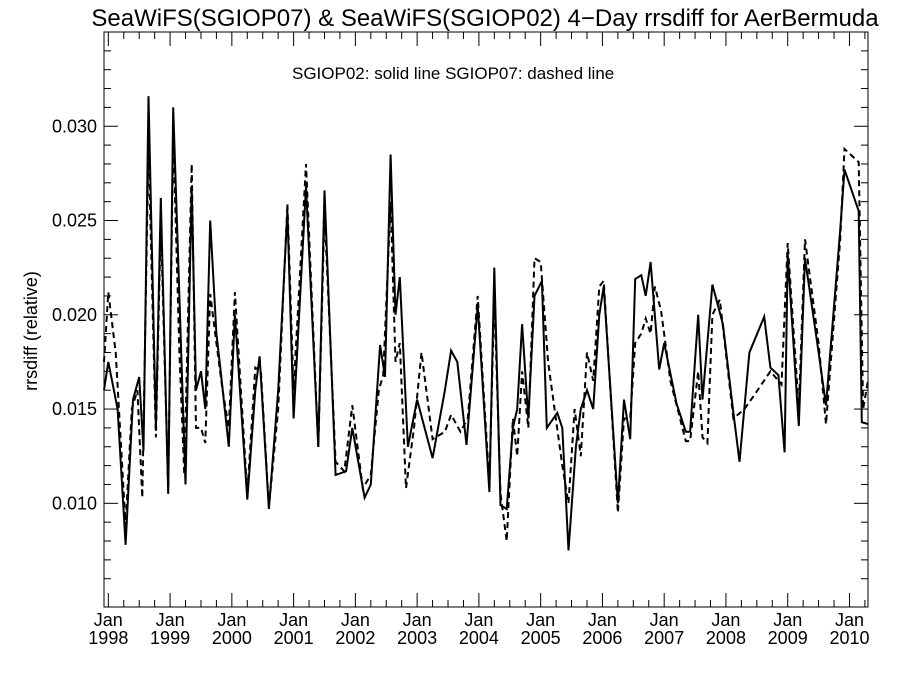 Image resolution: width=900 pixels, height=675 pixels. Describe the element at coordinates (74, 409) in the screenshot. I see `y-tick-label: 0.015` at that location.